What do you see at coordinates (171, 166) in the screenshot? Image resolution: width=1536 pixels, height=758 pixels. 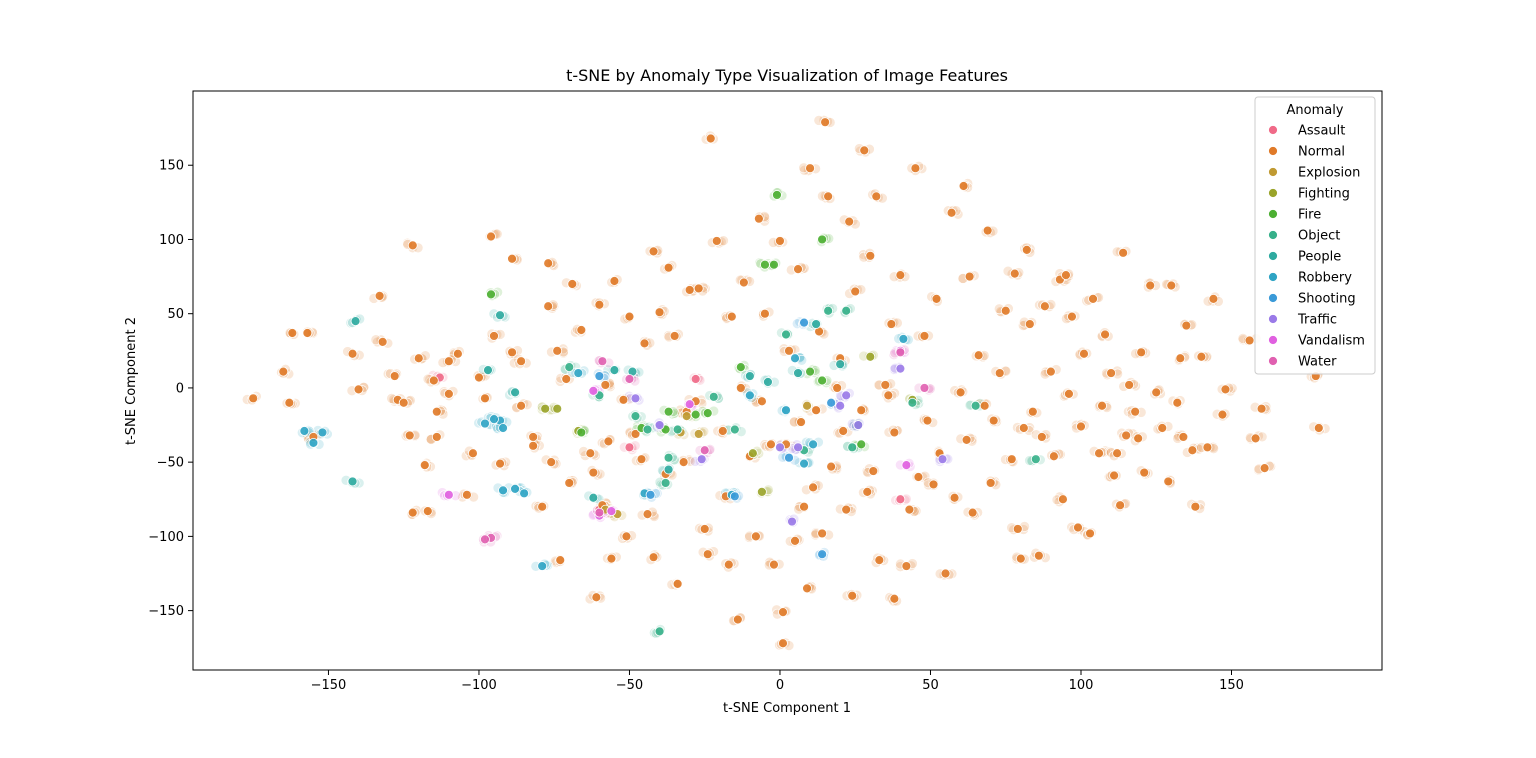 I see `y-tick-label: 150` at bounding box center [171, 166].